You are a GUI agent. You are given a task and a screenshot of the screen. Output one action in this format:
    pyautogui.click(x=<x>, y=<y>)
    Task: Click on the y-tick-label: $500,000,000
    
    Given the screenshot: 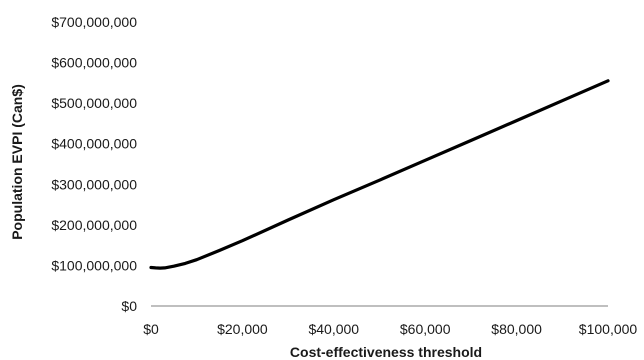 What is the action you would take?
    pyautogui.click(x=94, y=103)
    